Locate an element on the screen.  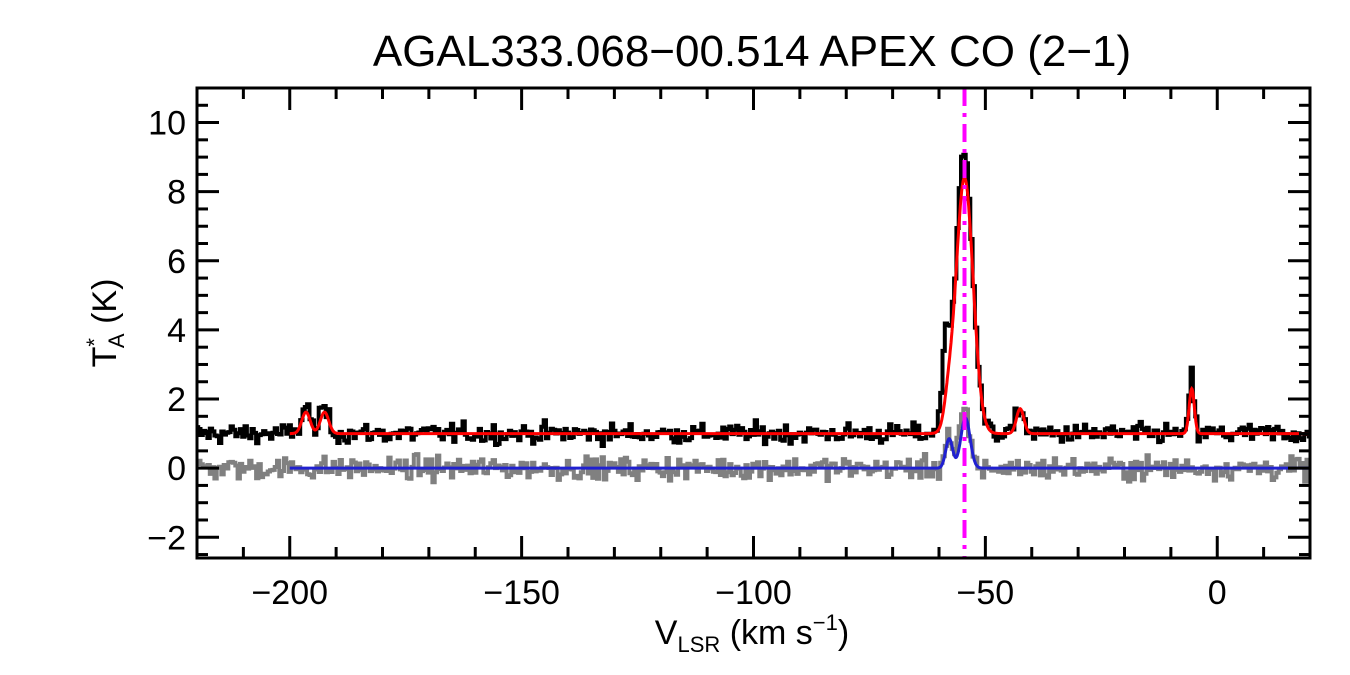
chart-title: AGAL333.068−00.514 APEX CO (2−1) is located at coordinates (752, 51).